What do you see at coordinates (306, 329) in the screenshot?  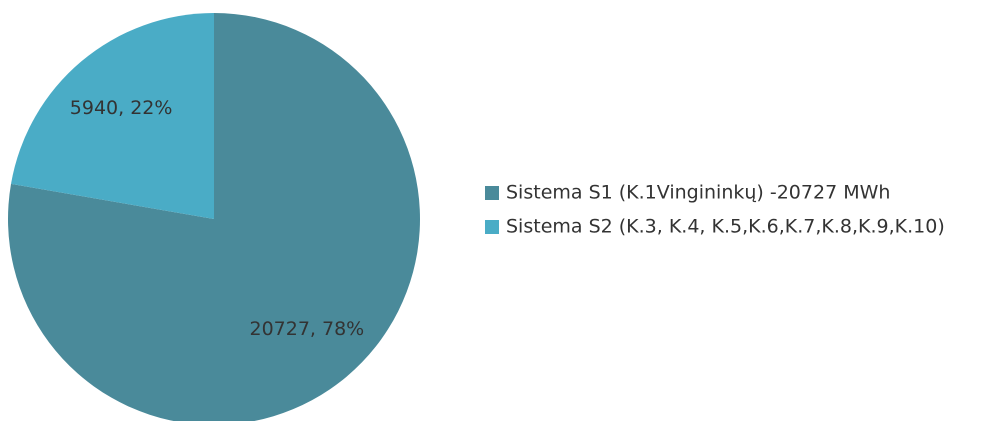 I see `data-label: 20727, 78%` at bounding box center [306, 329].